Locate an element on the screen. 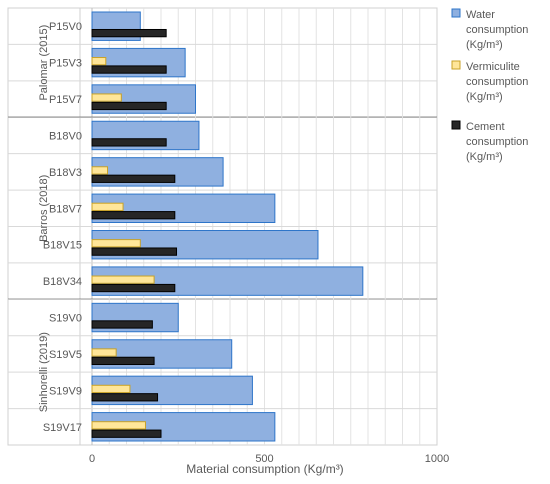  group-label: Palomar (2015) is located at coordinates (44, 63).